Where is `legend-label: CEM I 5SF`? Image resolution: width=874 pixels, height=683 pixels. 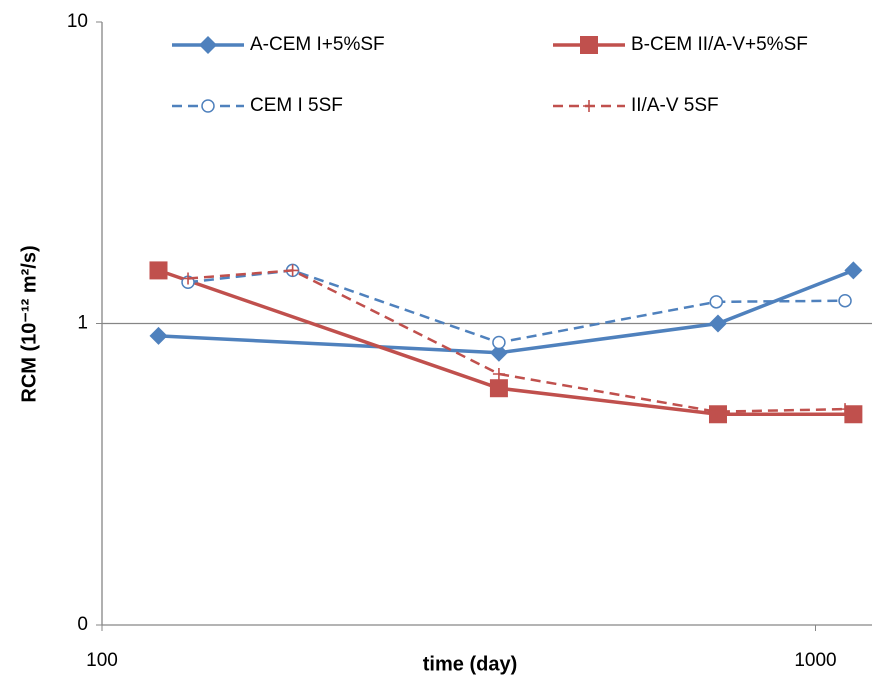 legend-label: CEM I 5SF is located at coordinates (296, 105).